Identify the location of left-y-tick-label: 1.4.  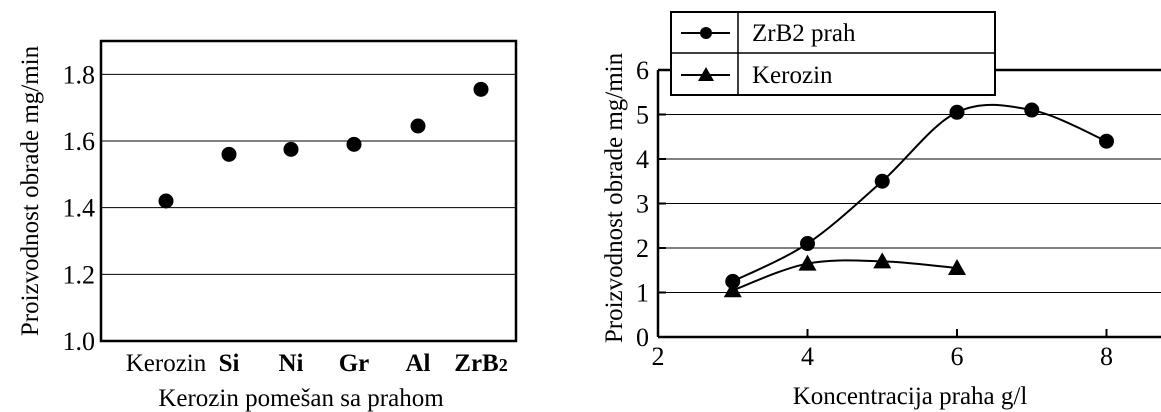
(79, 208).